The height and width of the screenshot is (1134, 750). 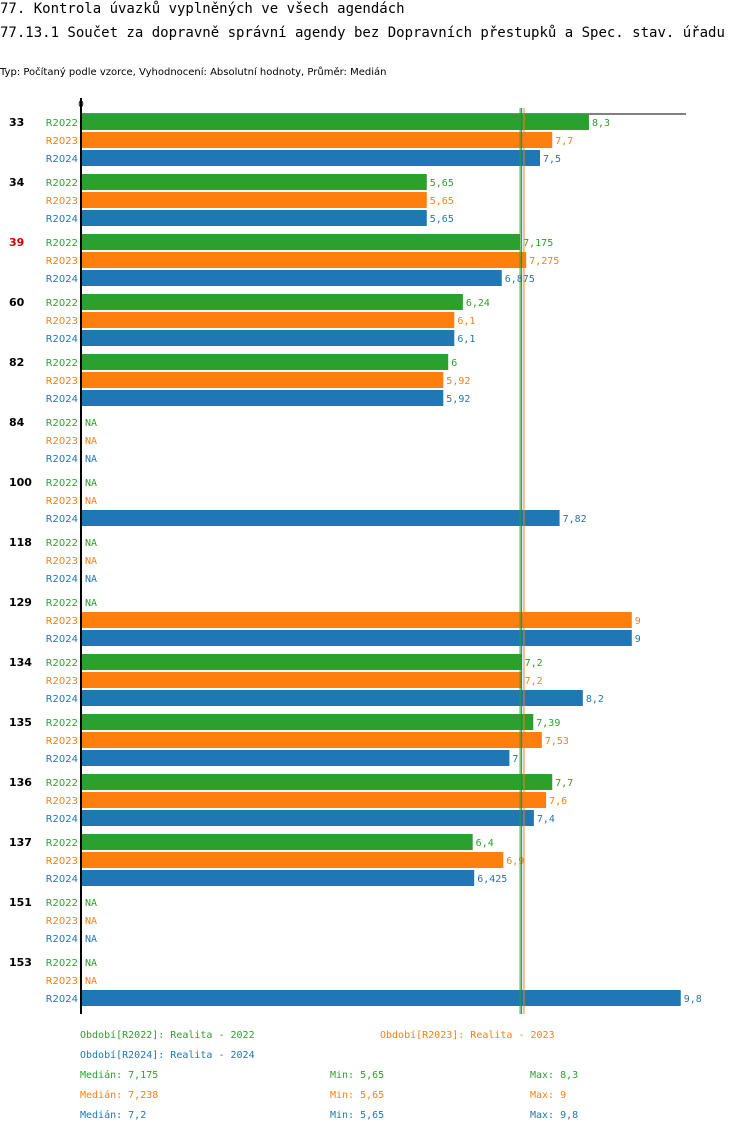 I want to click on data-label: 7,6, so click(x=558, y=801).